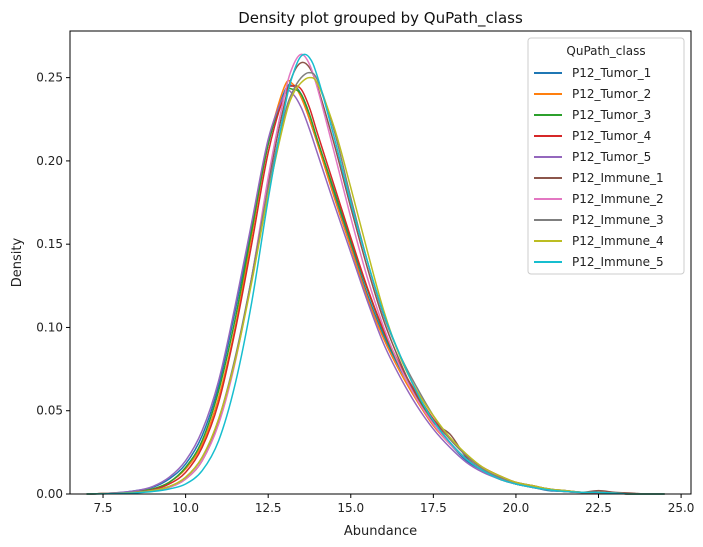 The width and height of the screenshot is (703, 547). I want to click on y-tick-label: 0.25, so click(49, 78).